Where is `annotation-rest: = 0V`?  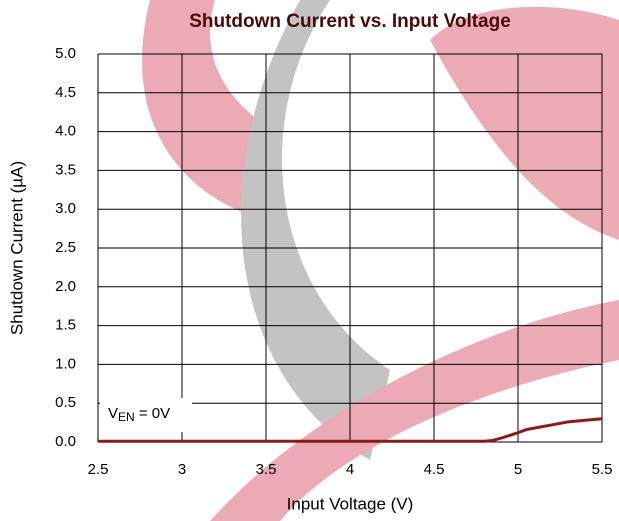 annotation-rest: = 0V is located at coordinates (152, 413).